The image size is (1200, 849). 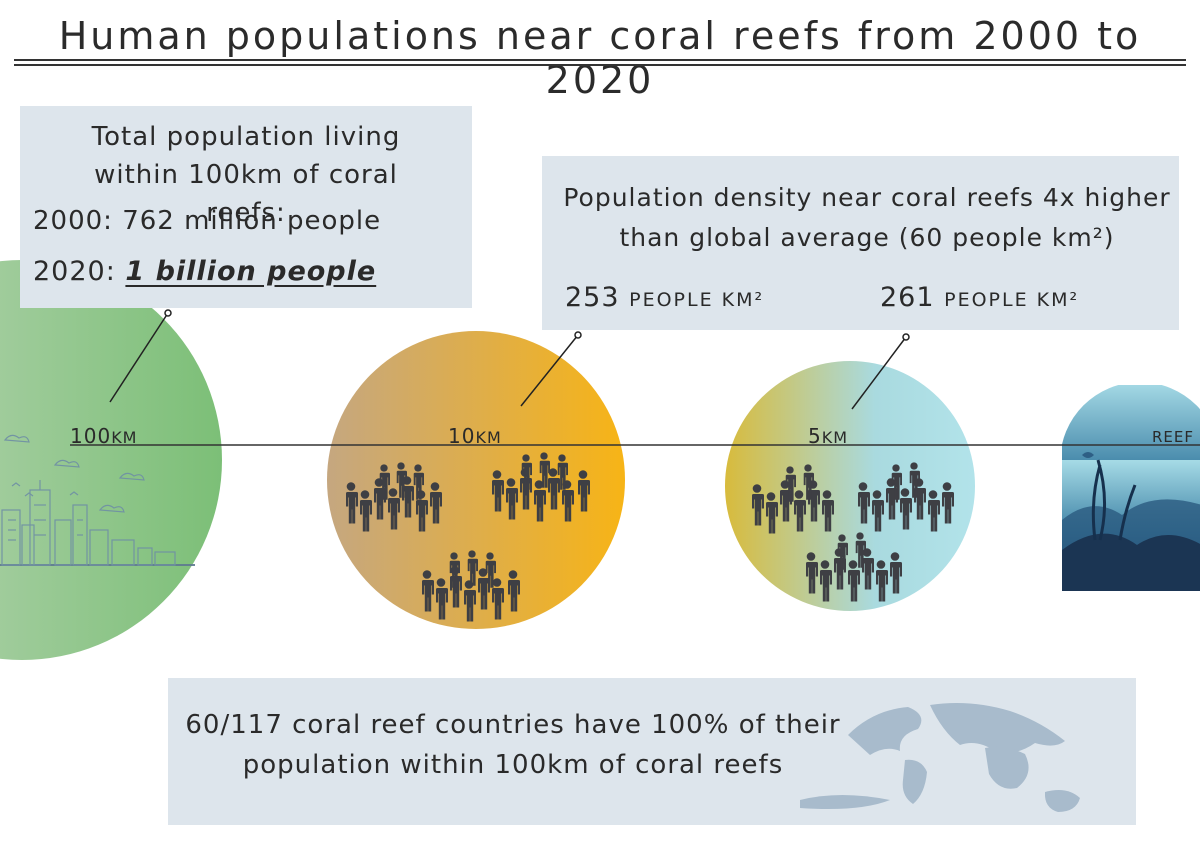 I want to click on band-100-unit: km, so click(x=124, y=437).